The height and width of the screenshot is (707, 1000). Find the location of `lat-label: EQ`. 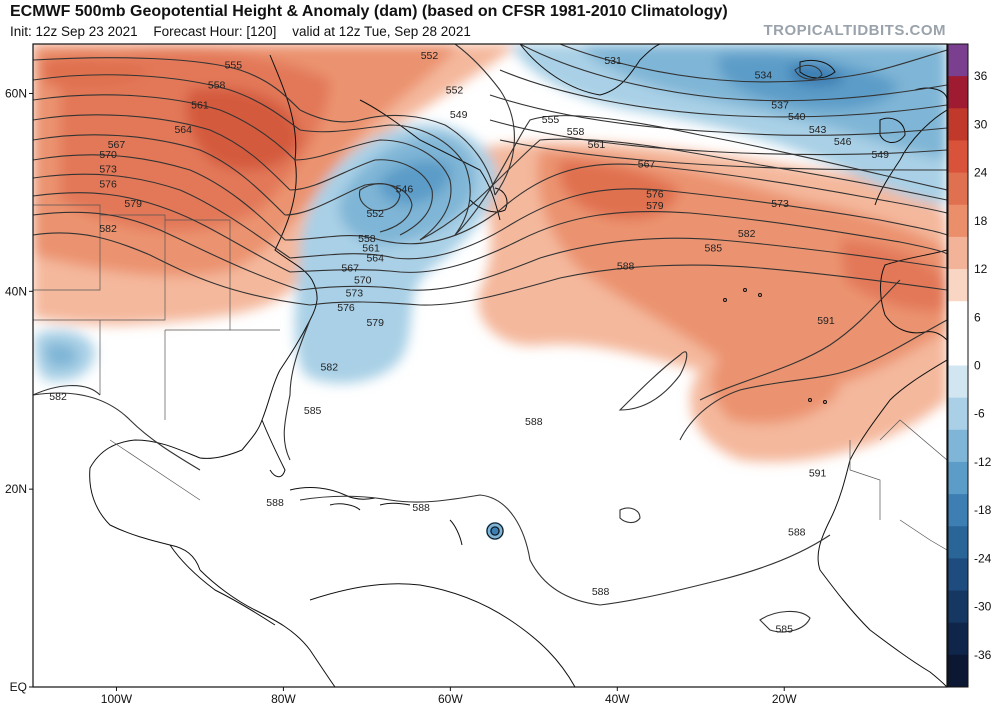

lat-label: EQ is located at coordinates (18, 687).